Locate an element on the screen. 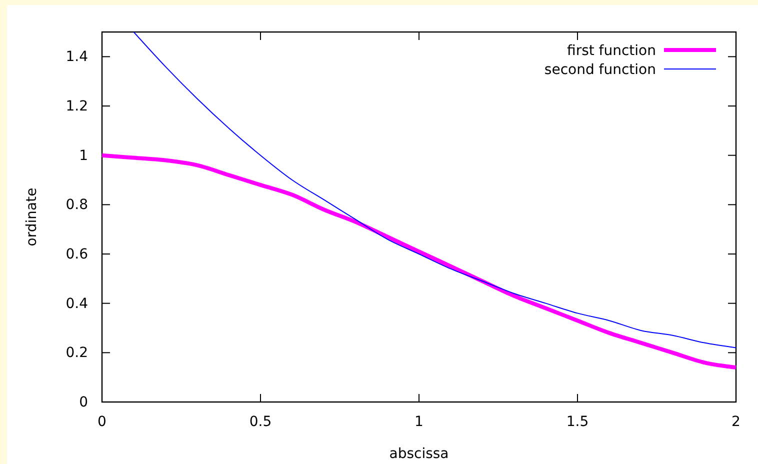  x-tick-label: 0.5 is located at coordinates (260, 422).